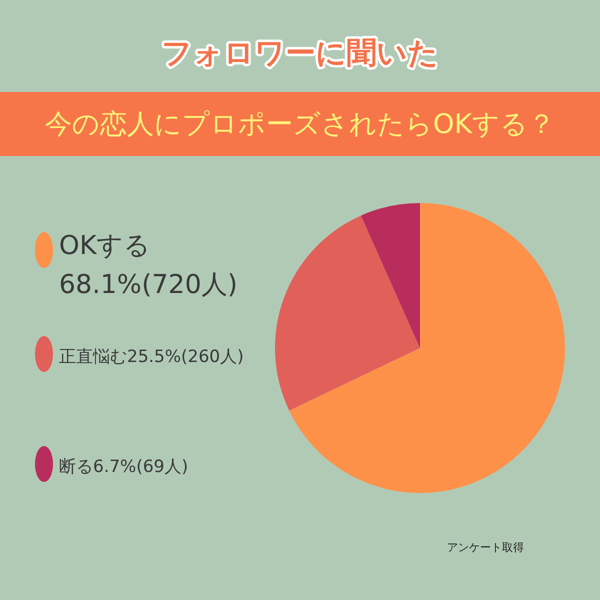 This screenshot has width=600, height=600. I want to click on legend-label: 正直悩む25.5%(260人), so click(151, 357).